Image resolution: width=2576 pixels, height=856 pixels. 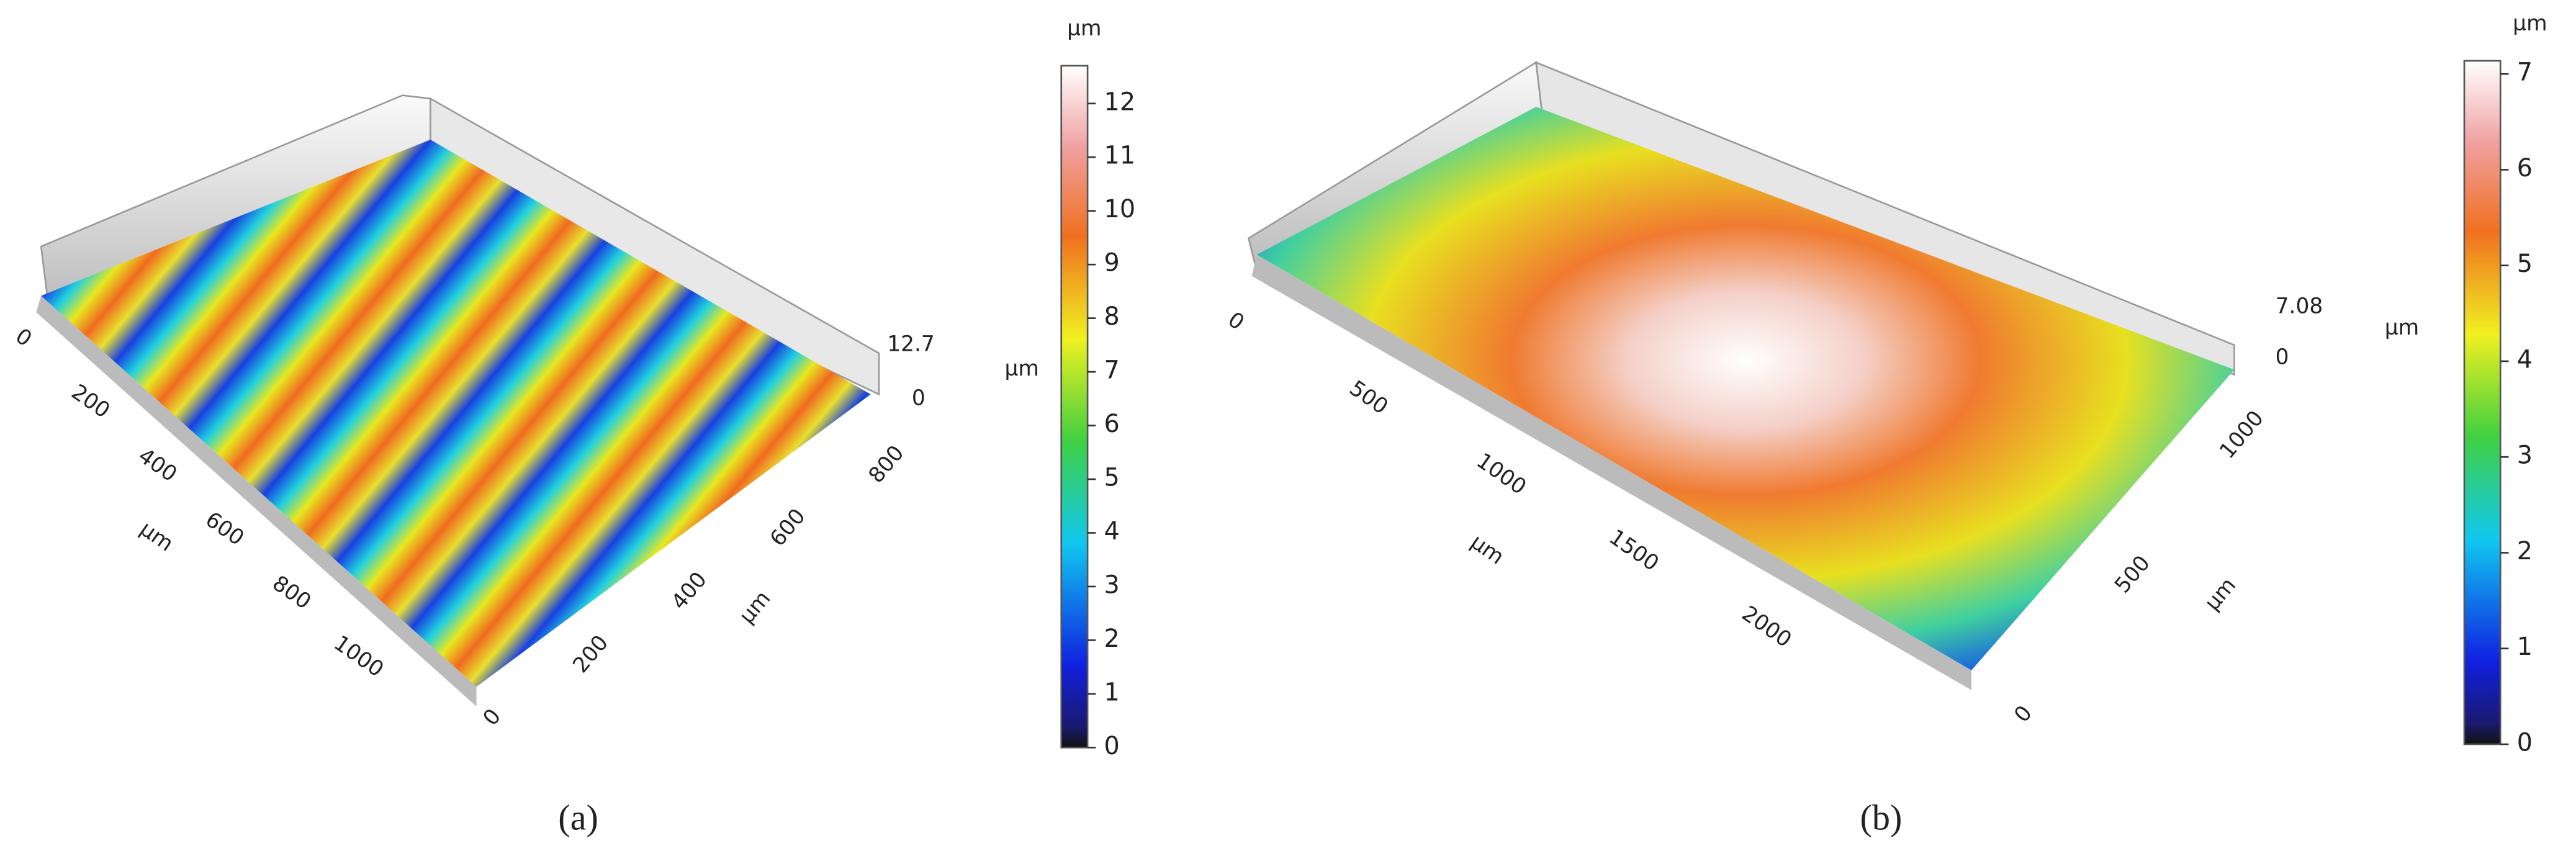 What do you see at coordinates (225, 529) in the screenshot?
I see `x-tick-label: 600` at bounding box center [225, 529].